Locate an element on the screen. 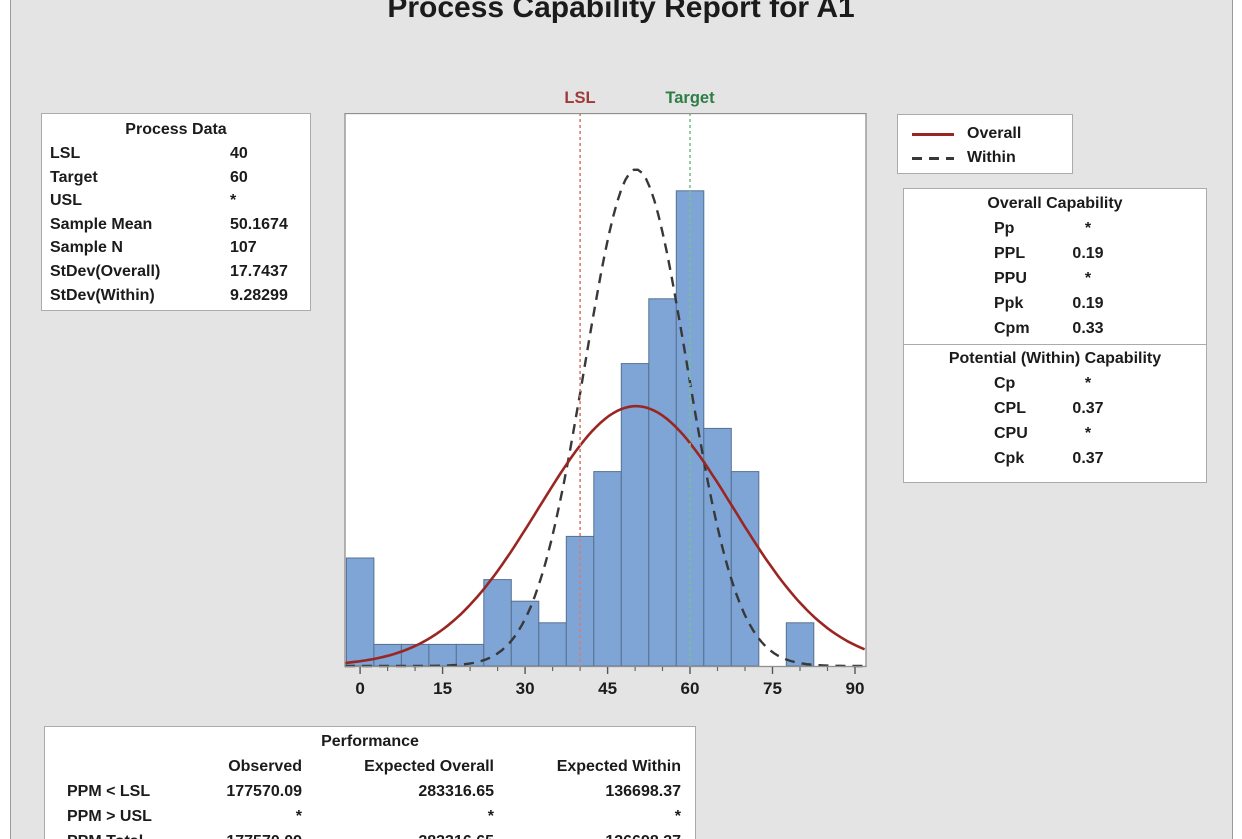 The image size is (1242, 839). report-title: Process Capability Report for A1 is located at coordinates (621, 12).